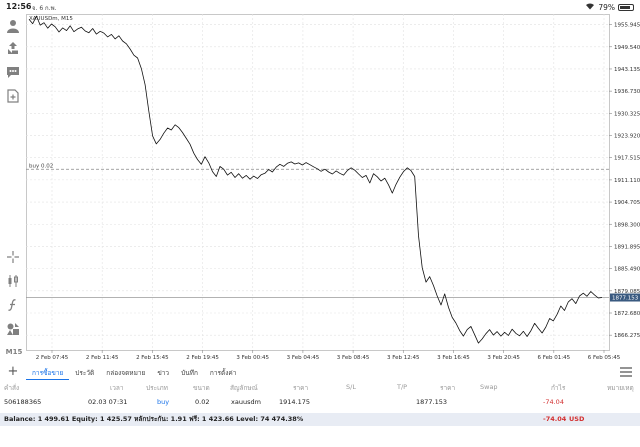  What do you see at coordinates (48, 373) in the screenshot?
I see `tab-trade: การซื้อขาย` at bounding box center [48, 373].